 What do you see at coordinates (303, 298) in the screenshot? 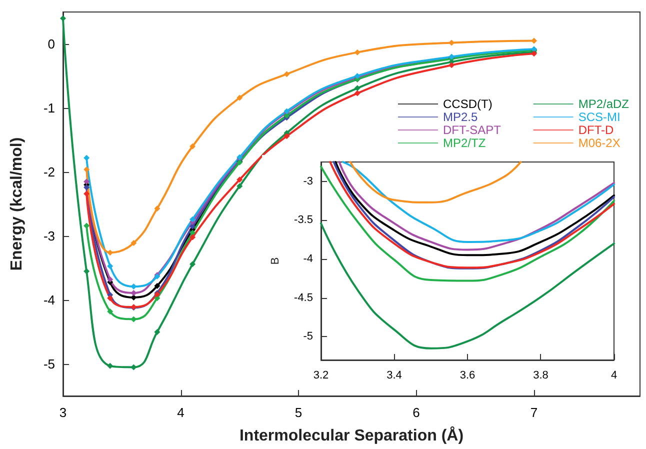
I see `y-tick-label: -4.5` at bounding box center [303, 298].